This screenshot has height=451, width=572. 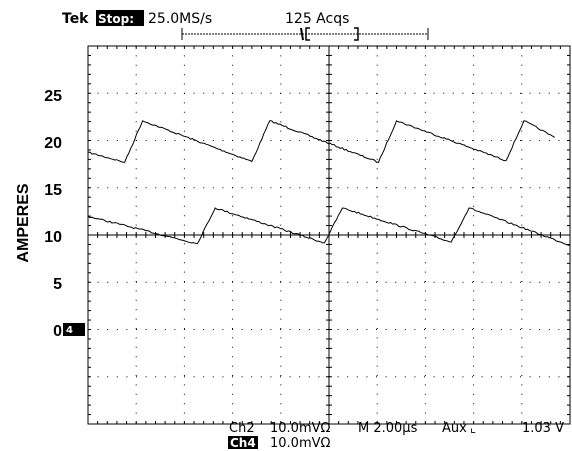 What do you see at coordinates (69, 330) in the screenshot?
I see `ground-marker-label: 4` at bounding box center [69, 330].